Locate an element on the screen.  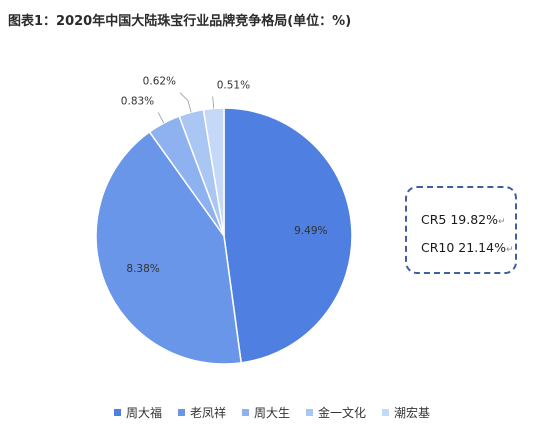
cr5-line: CR5 19.82%↵ is located at coordinates (463, 219).